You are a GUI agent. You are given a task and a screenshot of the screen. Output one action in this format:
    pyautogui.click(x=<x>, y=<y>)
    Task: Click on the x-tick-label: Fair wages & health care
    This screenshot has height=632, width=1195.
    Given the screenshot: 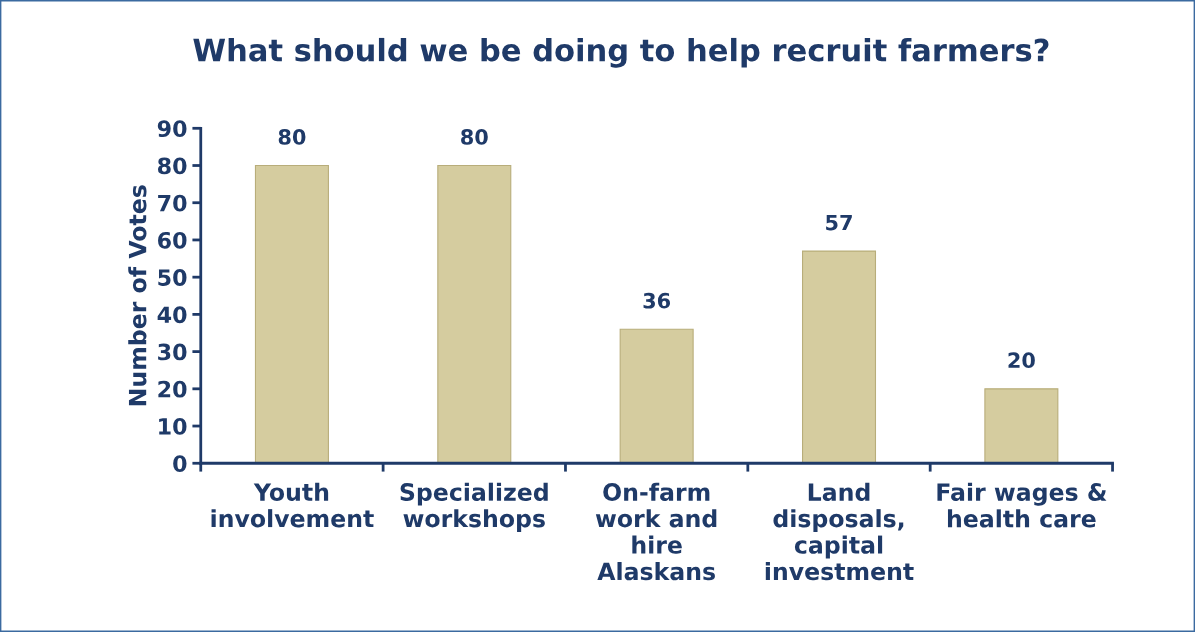 What is the action you would take?
    pyautogui.click(x=1022, y=505)
    